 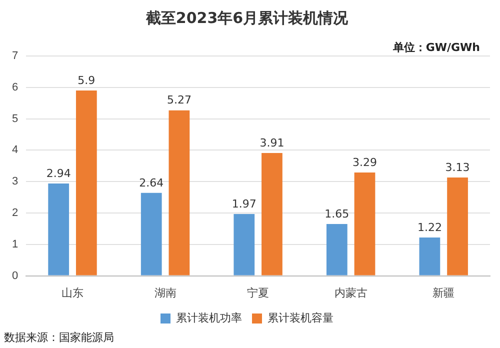 What do you see at coordinates (15, 87) in the screenshot?
I see `y-tick-label: 6` at bounding box center [15, 87].